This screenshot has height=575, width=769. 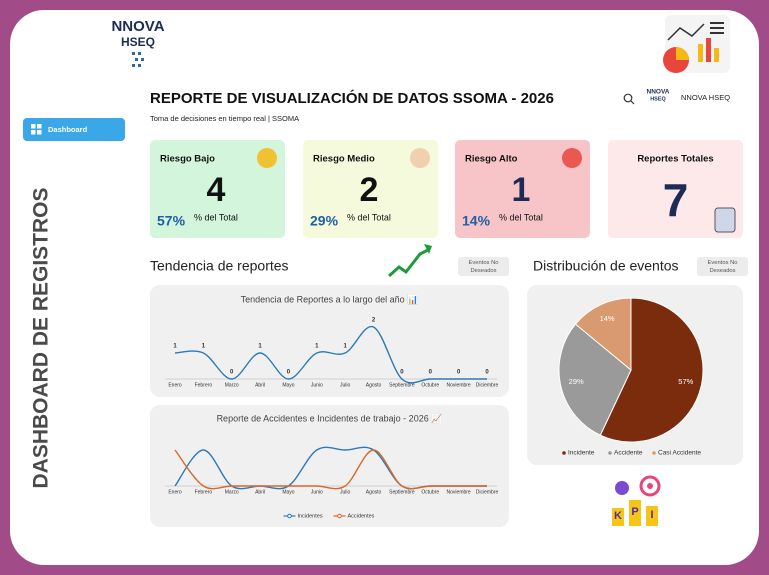 What do you see at coordinates (606, 266) in the screenshot?
I see `section-title: Distribución de eventos` at bounding box center [606, 266].